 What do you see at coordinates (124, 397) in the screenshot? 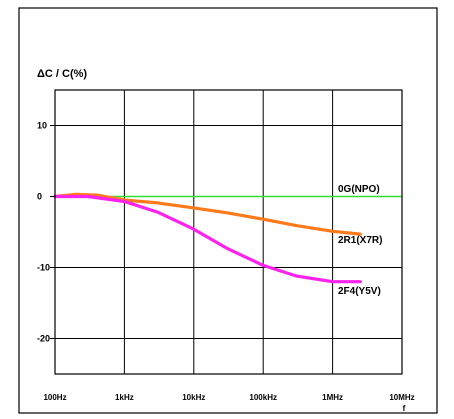
I see `x-tick-label: 1kHz` at bounding box center [124, 397].